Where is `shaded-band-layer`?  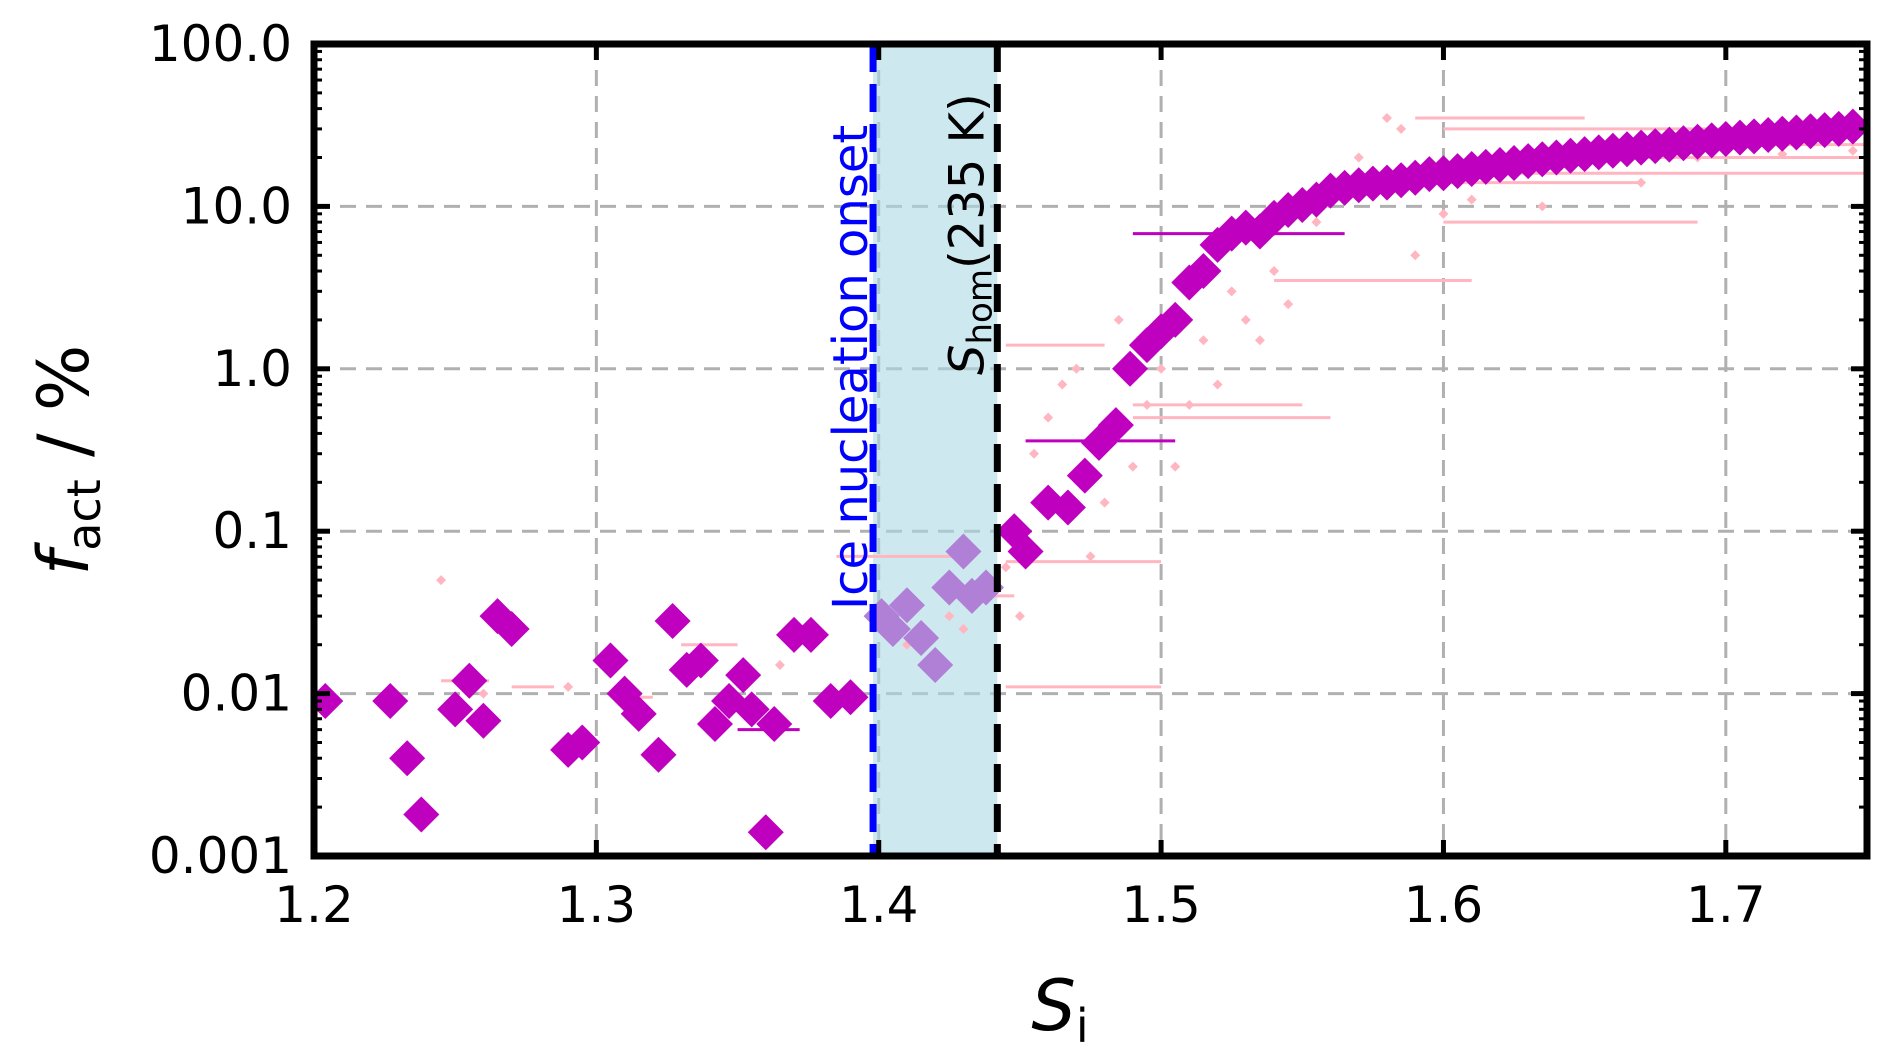 shaded-band-layer is located at coordinates (935, 450).